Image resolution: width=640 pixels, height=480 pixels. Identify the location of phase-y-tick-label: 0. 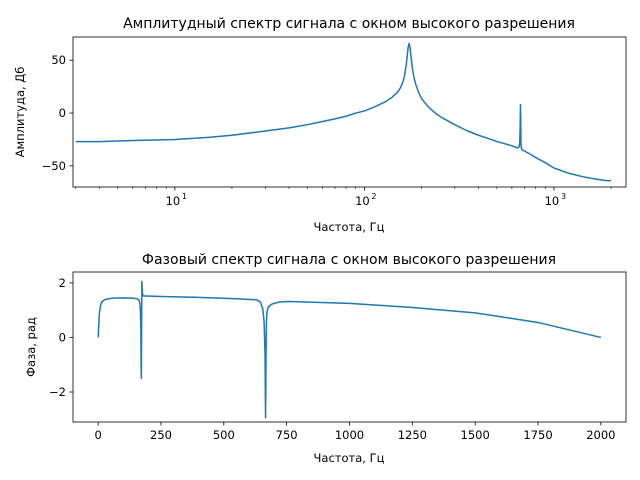
(62, 337).